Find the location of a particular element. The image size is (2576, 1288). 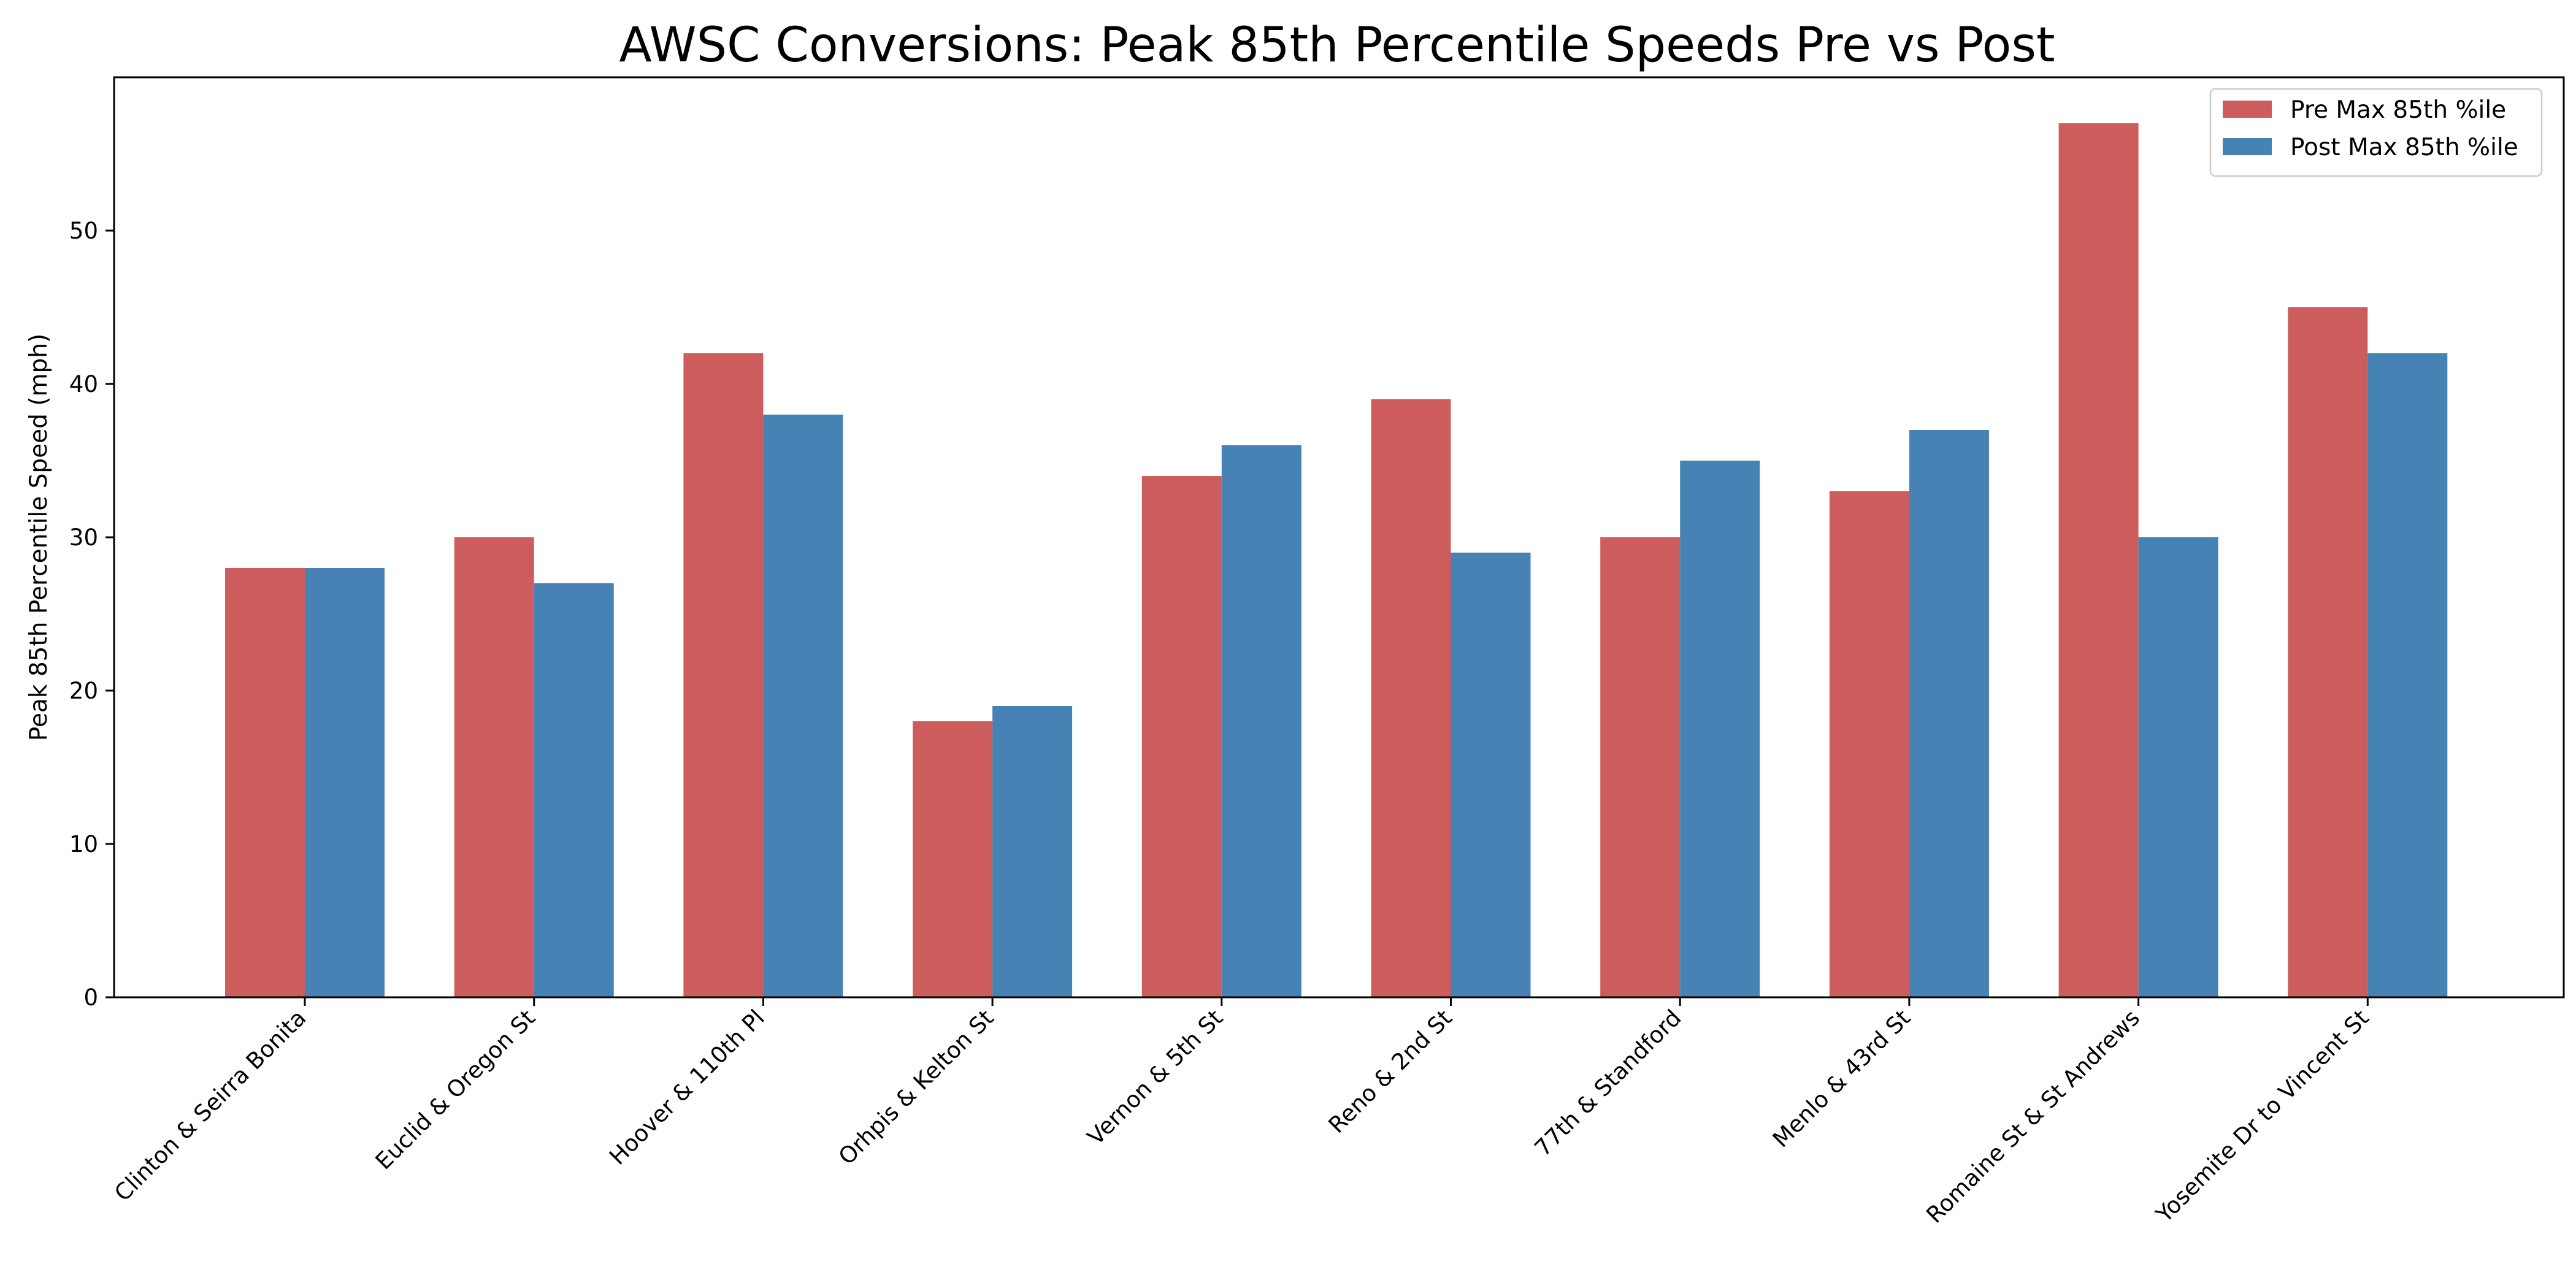

legend-swatch-post is located at coordinates (2247, 146).